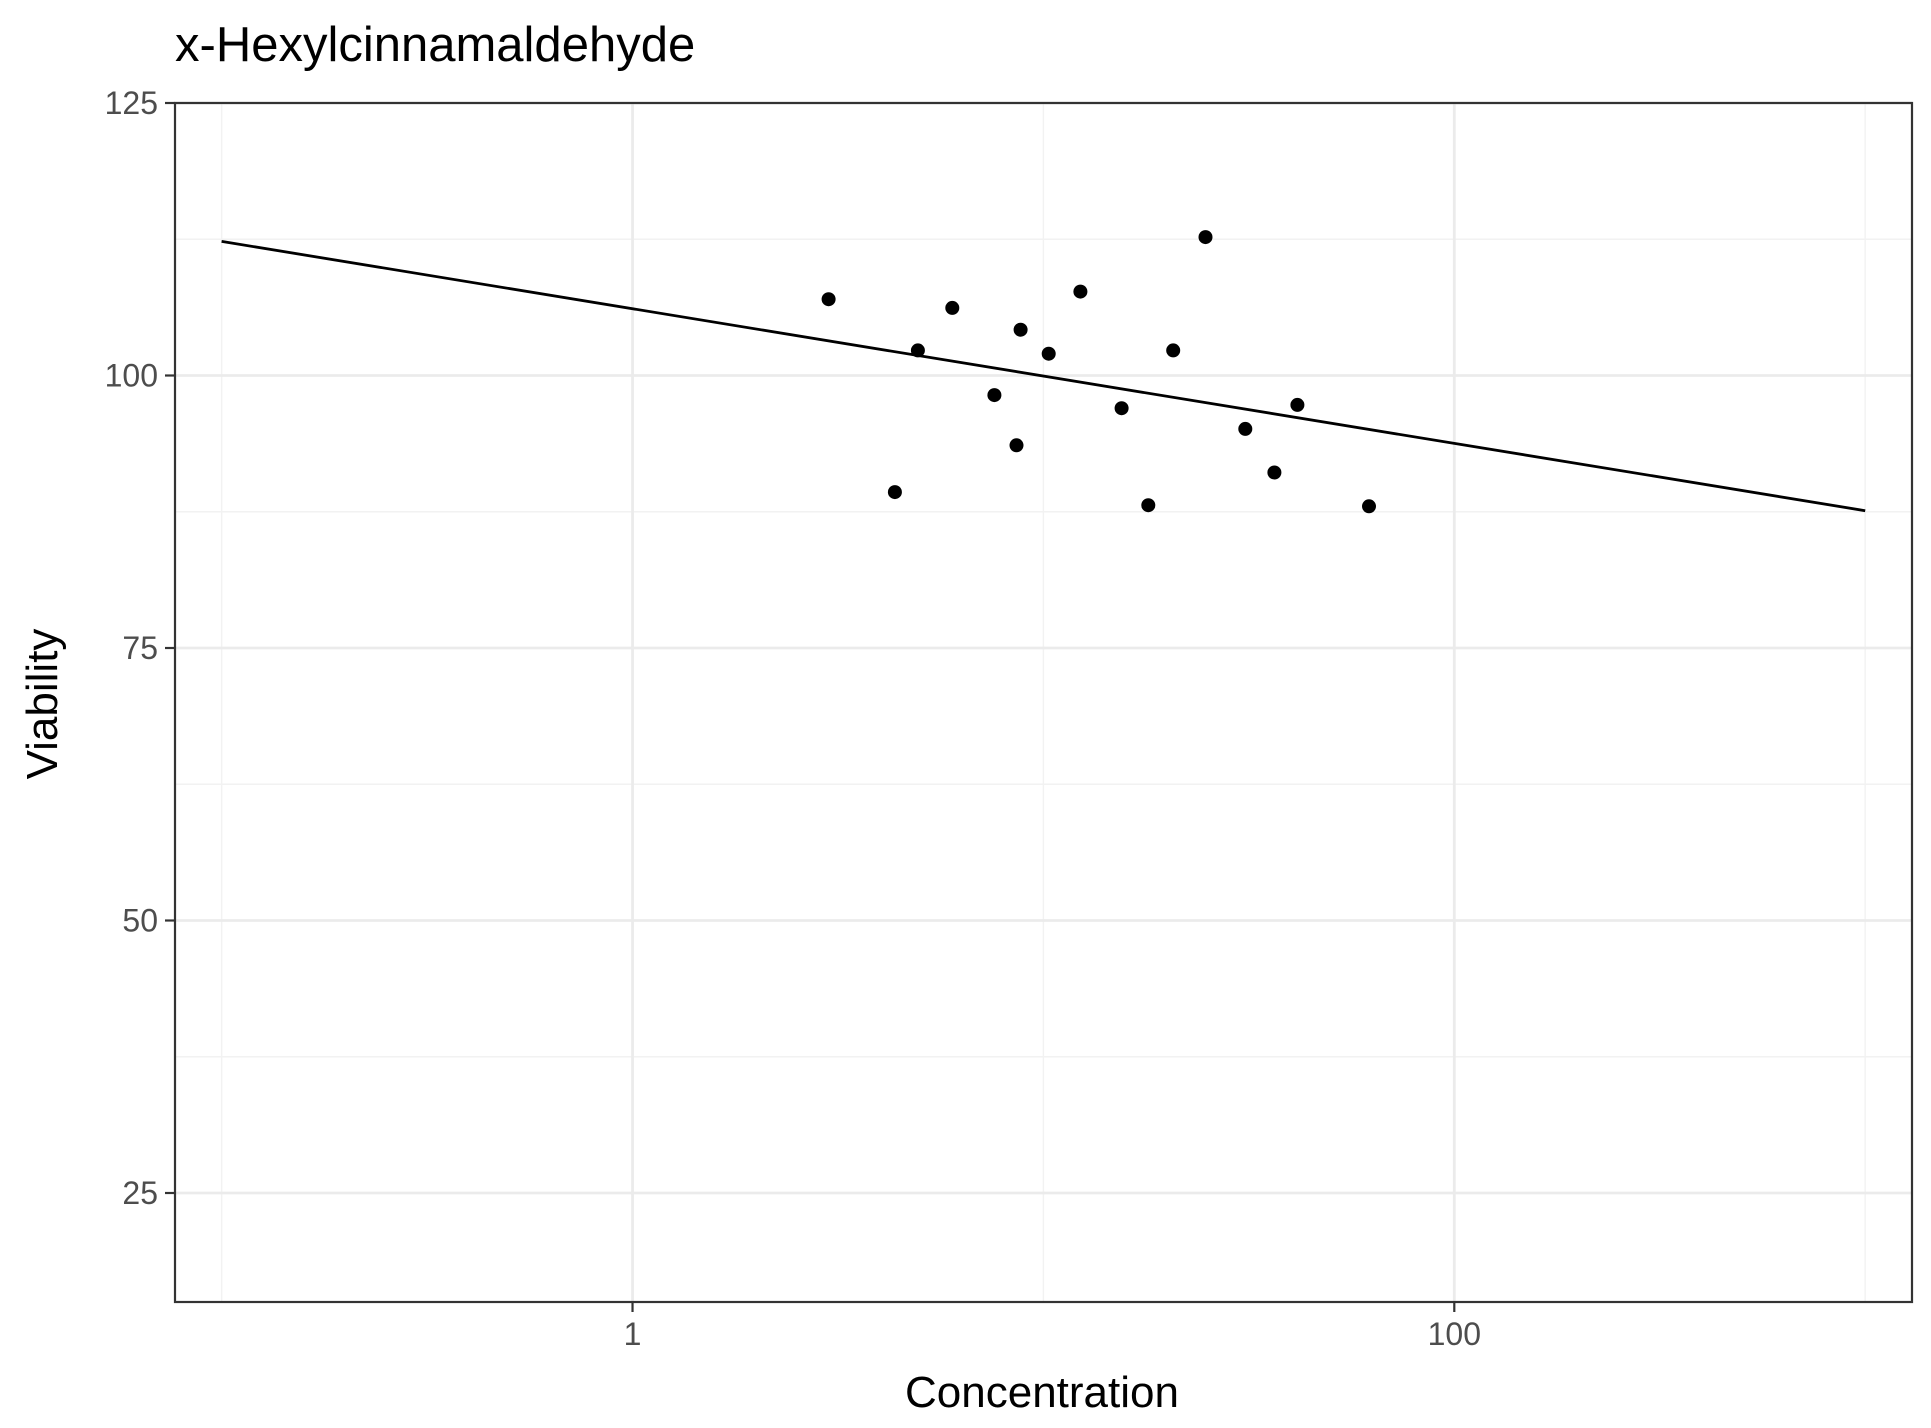  Describe the element at coordinates (633, 1334) in the screenshot. I see `x-tick-label: 1` at that location.